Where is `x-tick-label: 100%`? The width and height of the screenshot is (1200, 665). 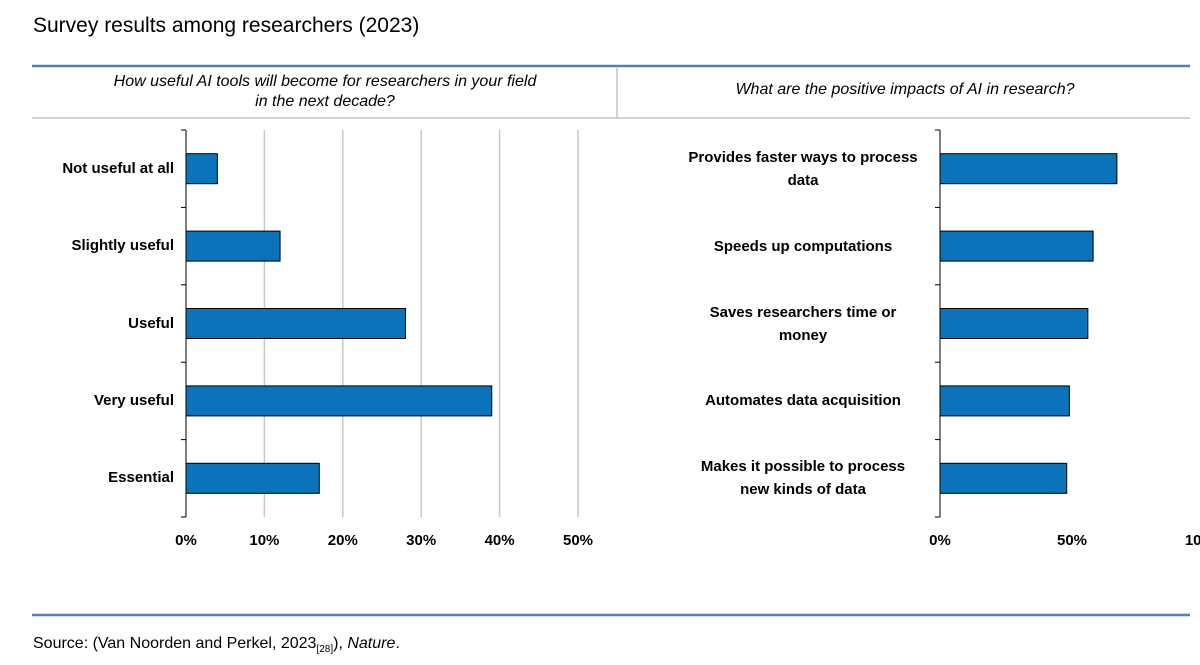
x-tick-label: 100% is located at coordinates (1192, 540).